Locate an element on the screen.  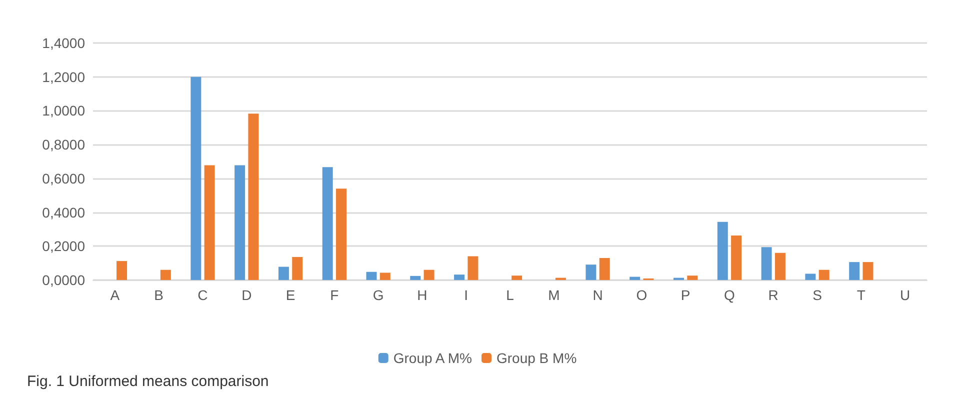
x-tick-label: Q is located at coordinates (730, 295).